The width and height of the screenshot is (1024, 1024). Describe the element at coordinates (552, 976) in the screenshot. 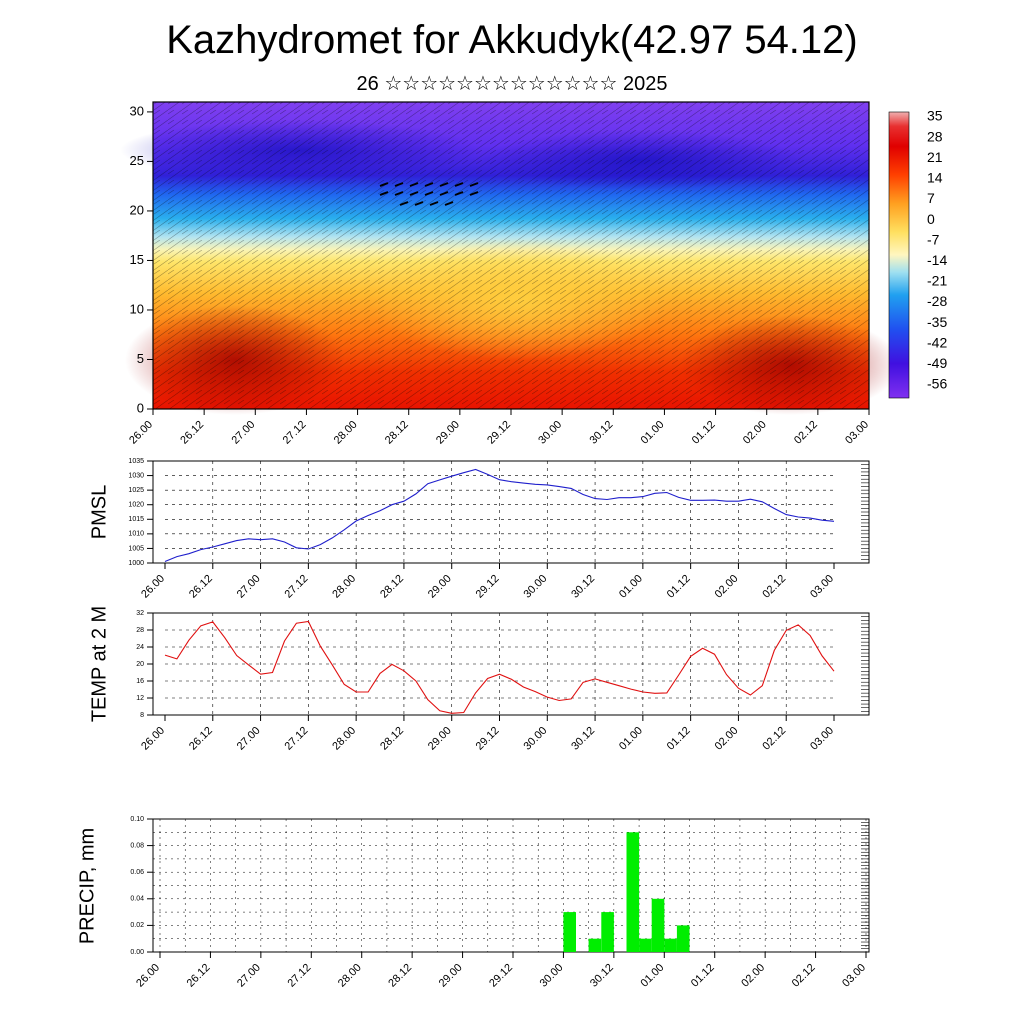

I see `precip-x-tick-label: 30.00` at that location.